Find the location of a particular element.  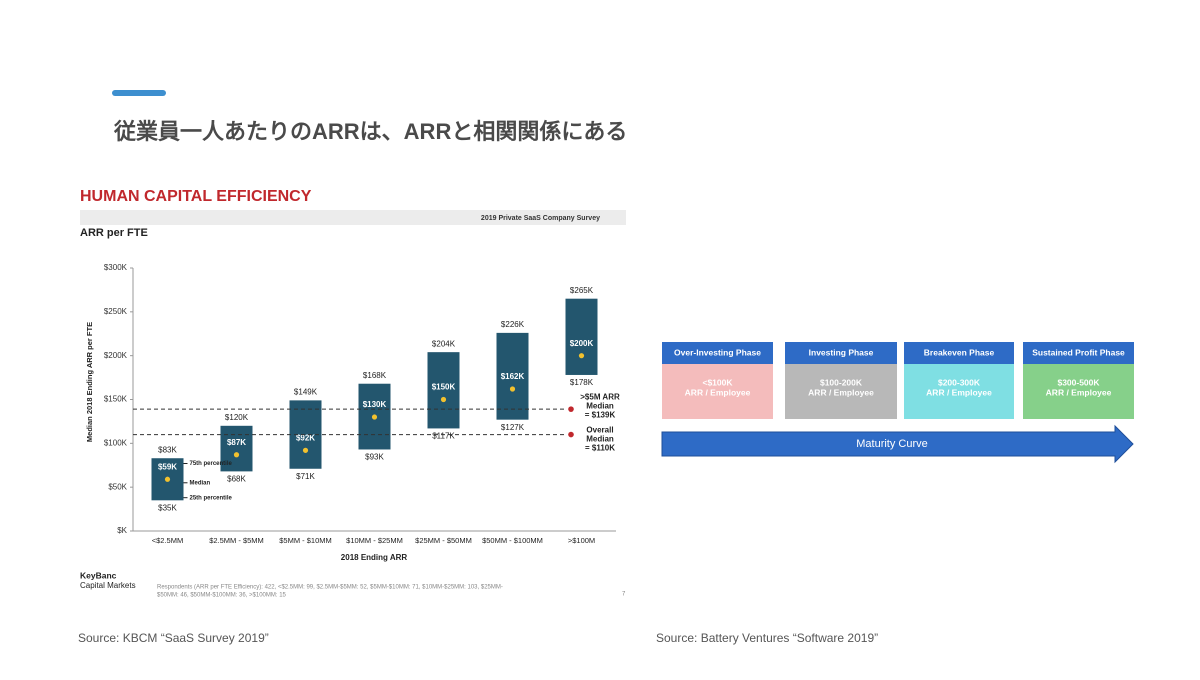

page-number: 7 is located at coordinates (624, 595).